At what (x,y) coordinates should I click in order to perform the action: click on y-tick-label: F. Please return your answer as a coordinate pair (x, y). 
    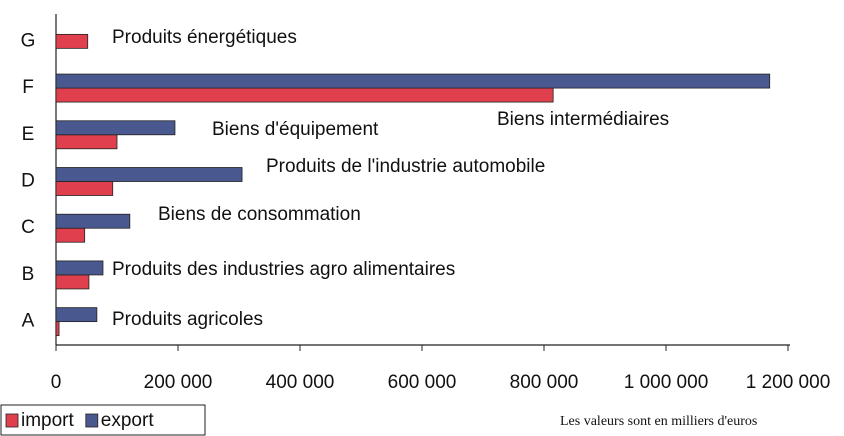
    Looking at the image, I should click on (28, 87).